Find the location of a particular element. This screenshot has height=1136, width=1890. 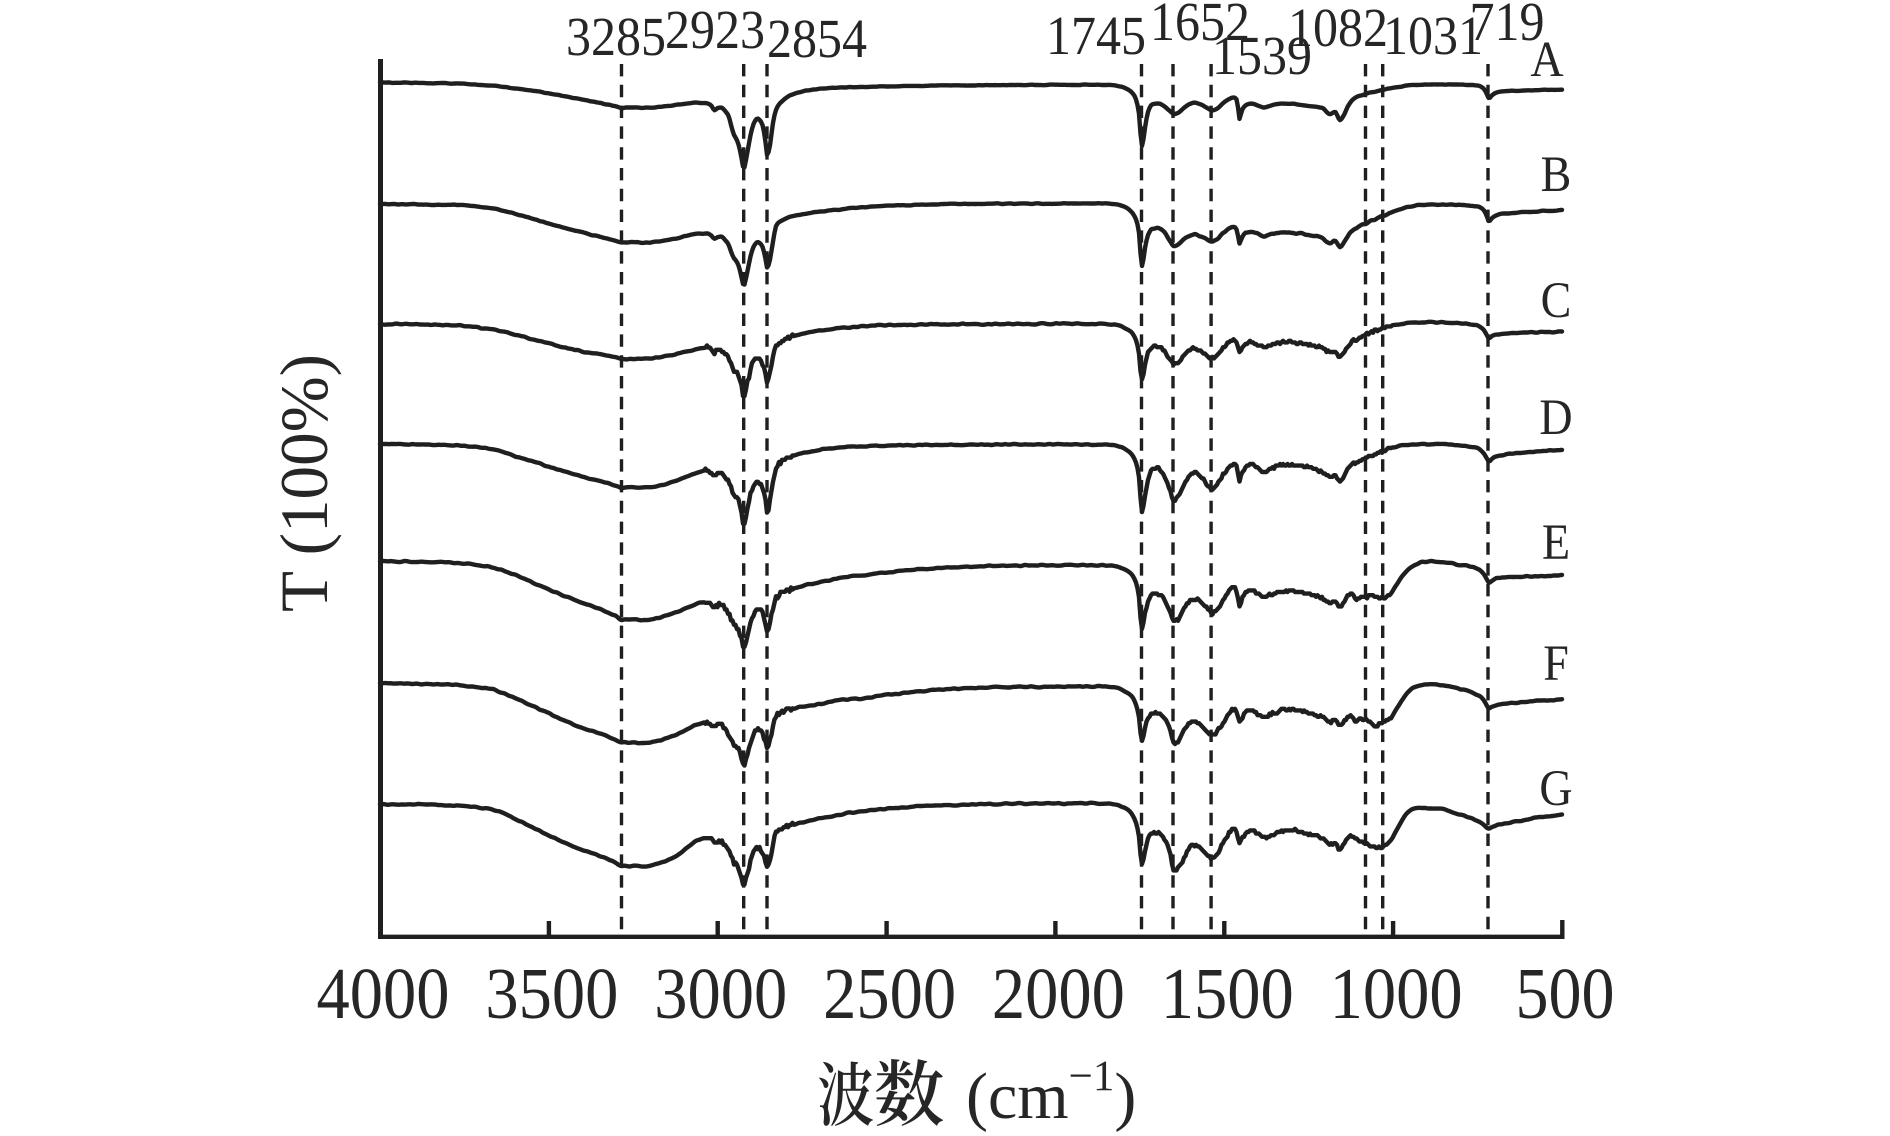

svg-text: C is located at coordinates (1556, 300).